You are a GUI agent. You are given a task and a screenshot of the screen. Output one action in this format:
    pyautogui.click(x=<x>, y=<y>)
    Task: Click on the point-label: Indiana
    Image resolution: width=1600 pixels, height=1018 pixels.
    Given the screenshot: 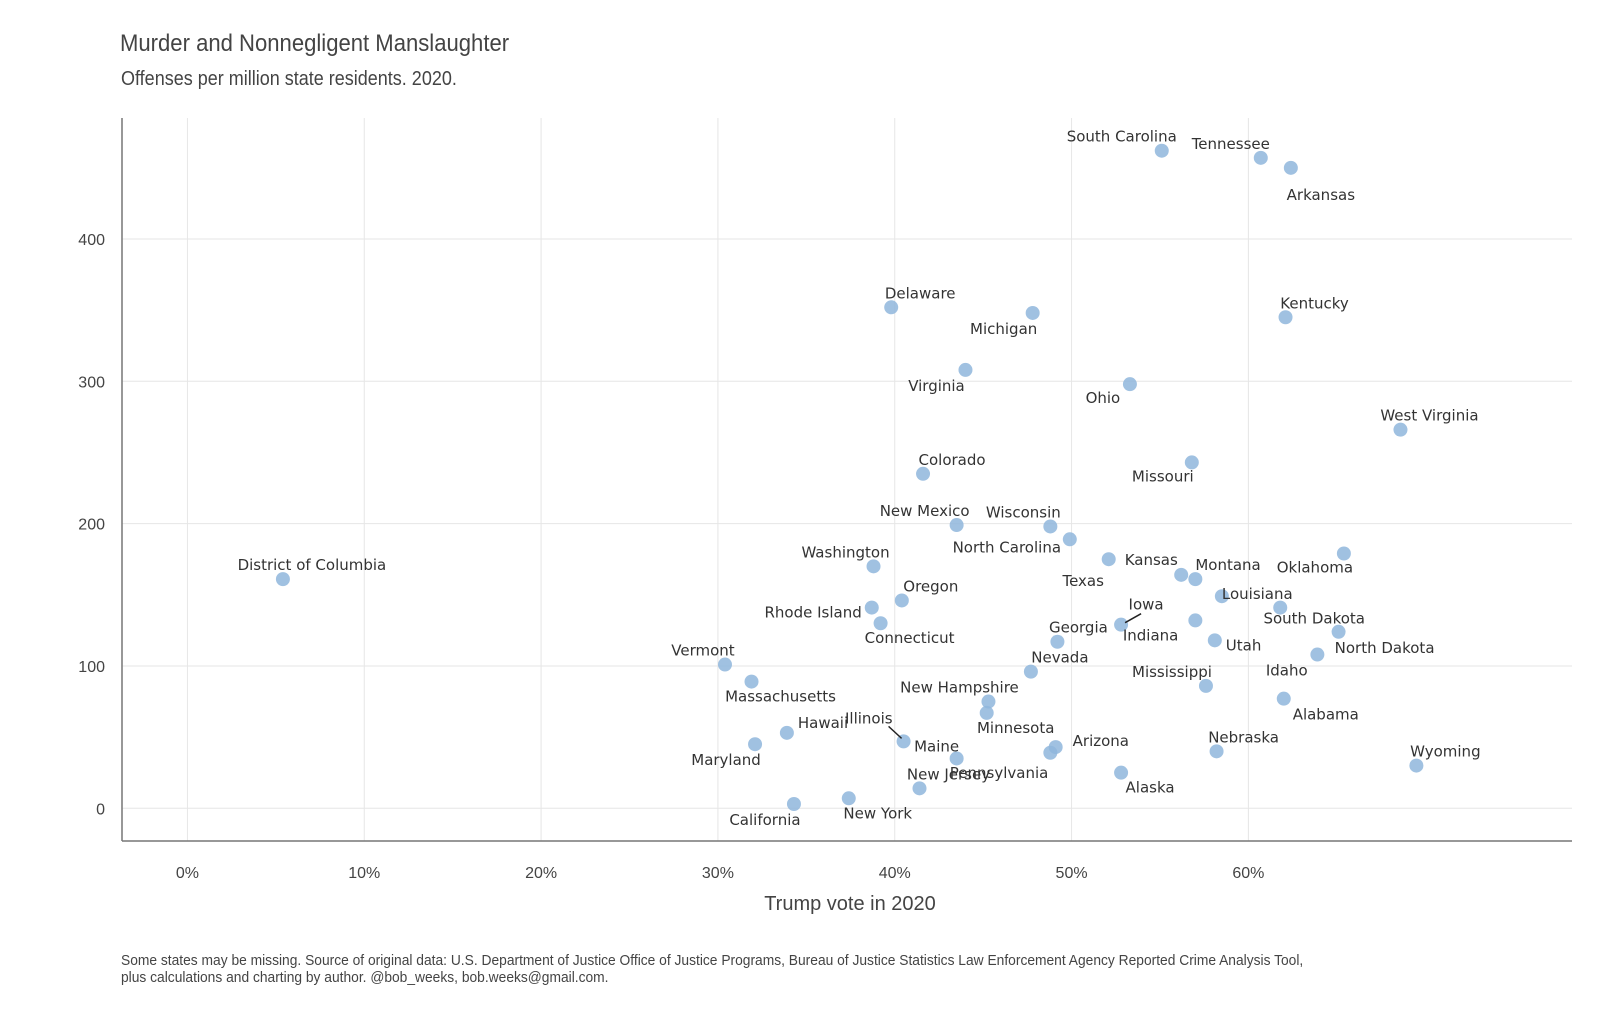 What is the action you would take?
    pyautogui.click(x=1151, y=635)
    